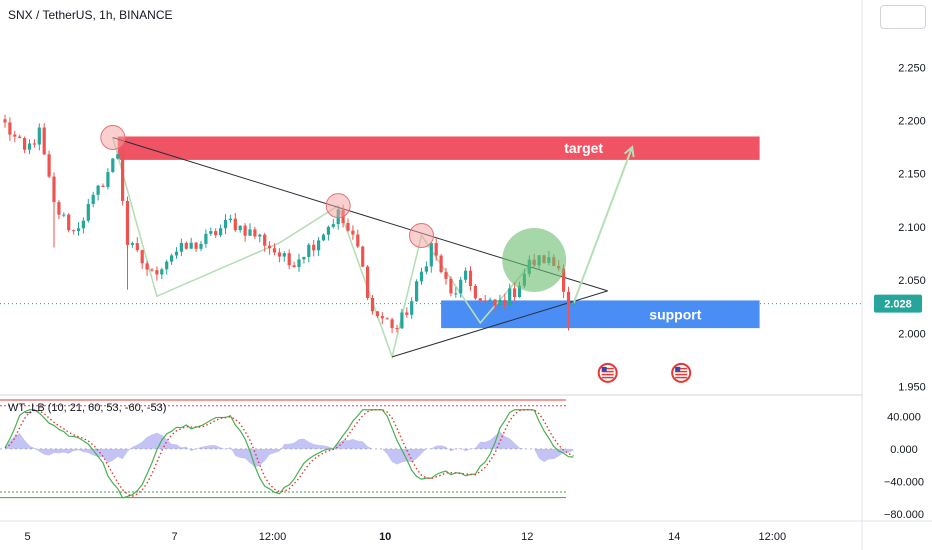 This screenshot has width=932, height=550. What do you see at coordinates (534, 259) in the screenshot?
I see `highlight-circle-green` at bounding box center [534, 259].